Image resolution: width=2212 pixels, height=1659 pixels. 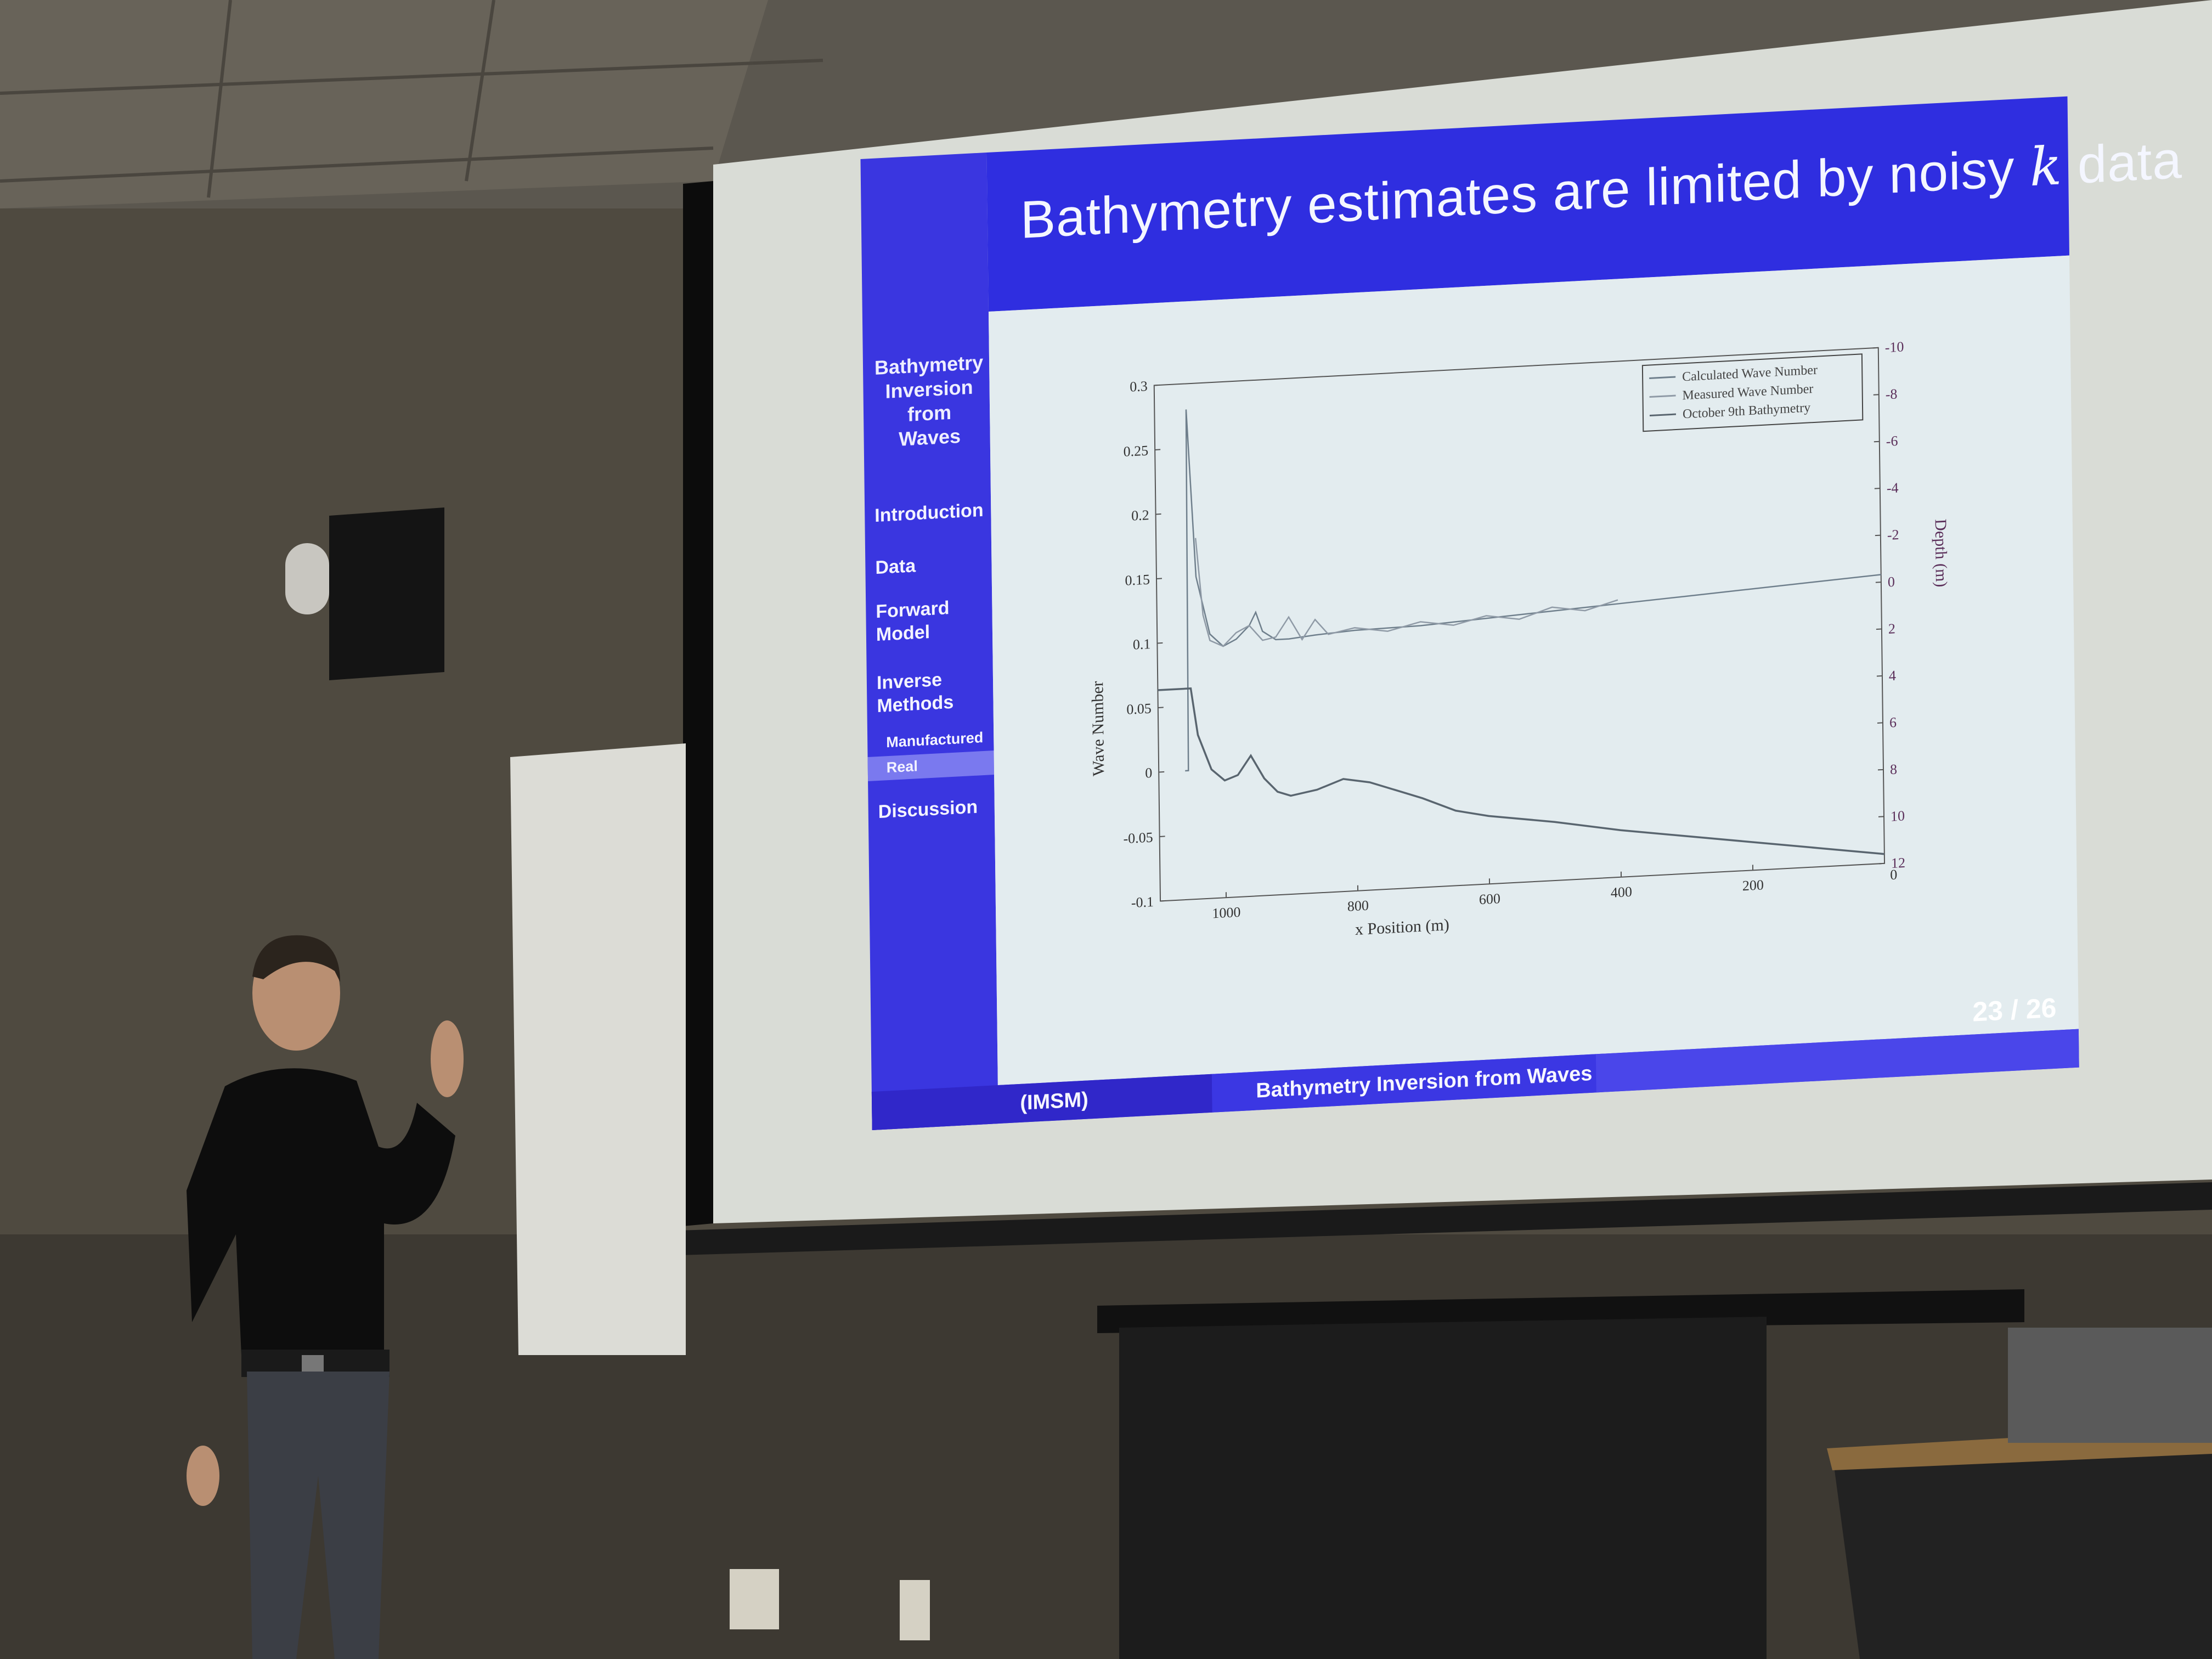 What do you see at coordinates (1892, 676) in the screenshot?
I see `y2-tick-label: 4` at bounding box center [1892, 676].